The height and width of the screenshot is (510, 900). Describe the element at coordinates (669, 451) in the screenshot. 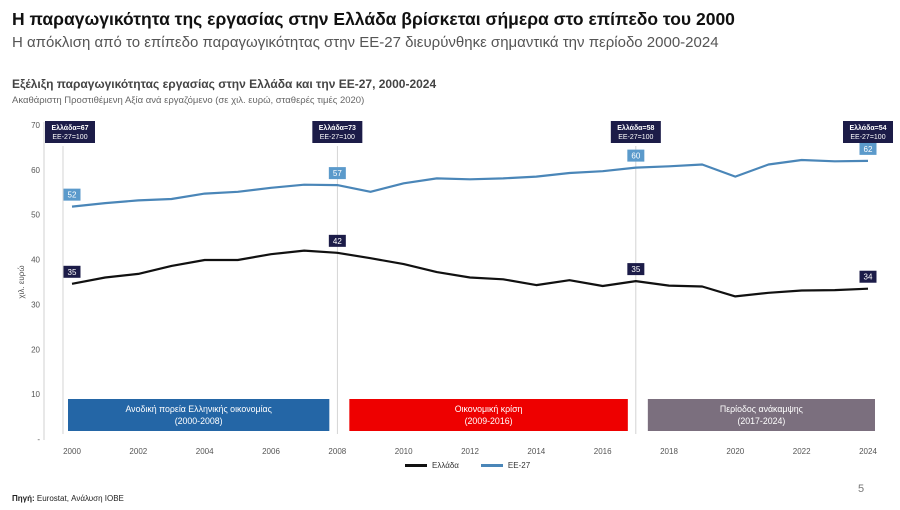

I see `x-tick-label: 2018` at that location.